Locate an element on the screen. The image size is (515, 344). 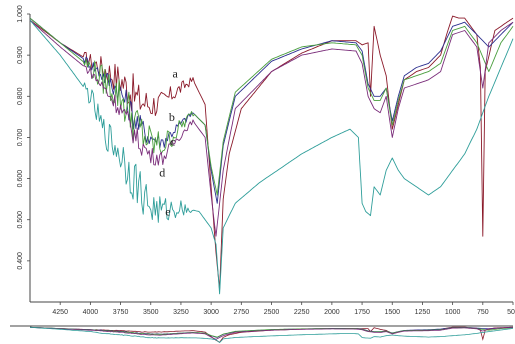
y-axis-ticks: 0.400 0.500 0.600 0.700 0.800 0.900 1.000 is located at coordinates (23, 137).